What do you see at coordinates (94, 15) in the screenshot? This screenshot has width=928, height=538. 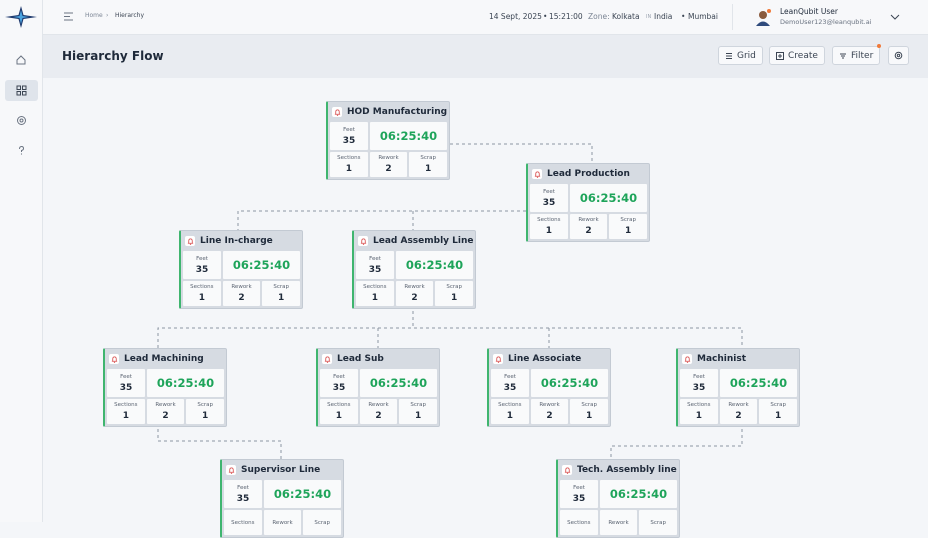 I see `breadcrumb-item: Home` at bounding box center [94, 15].